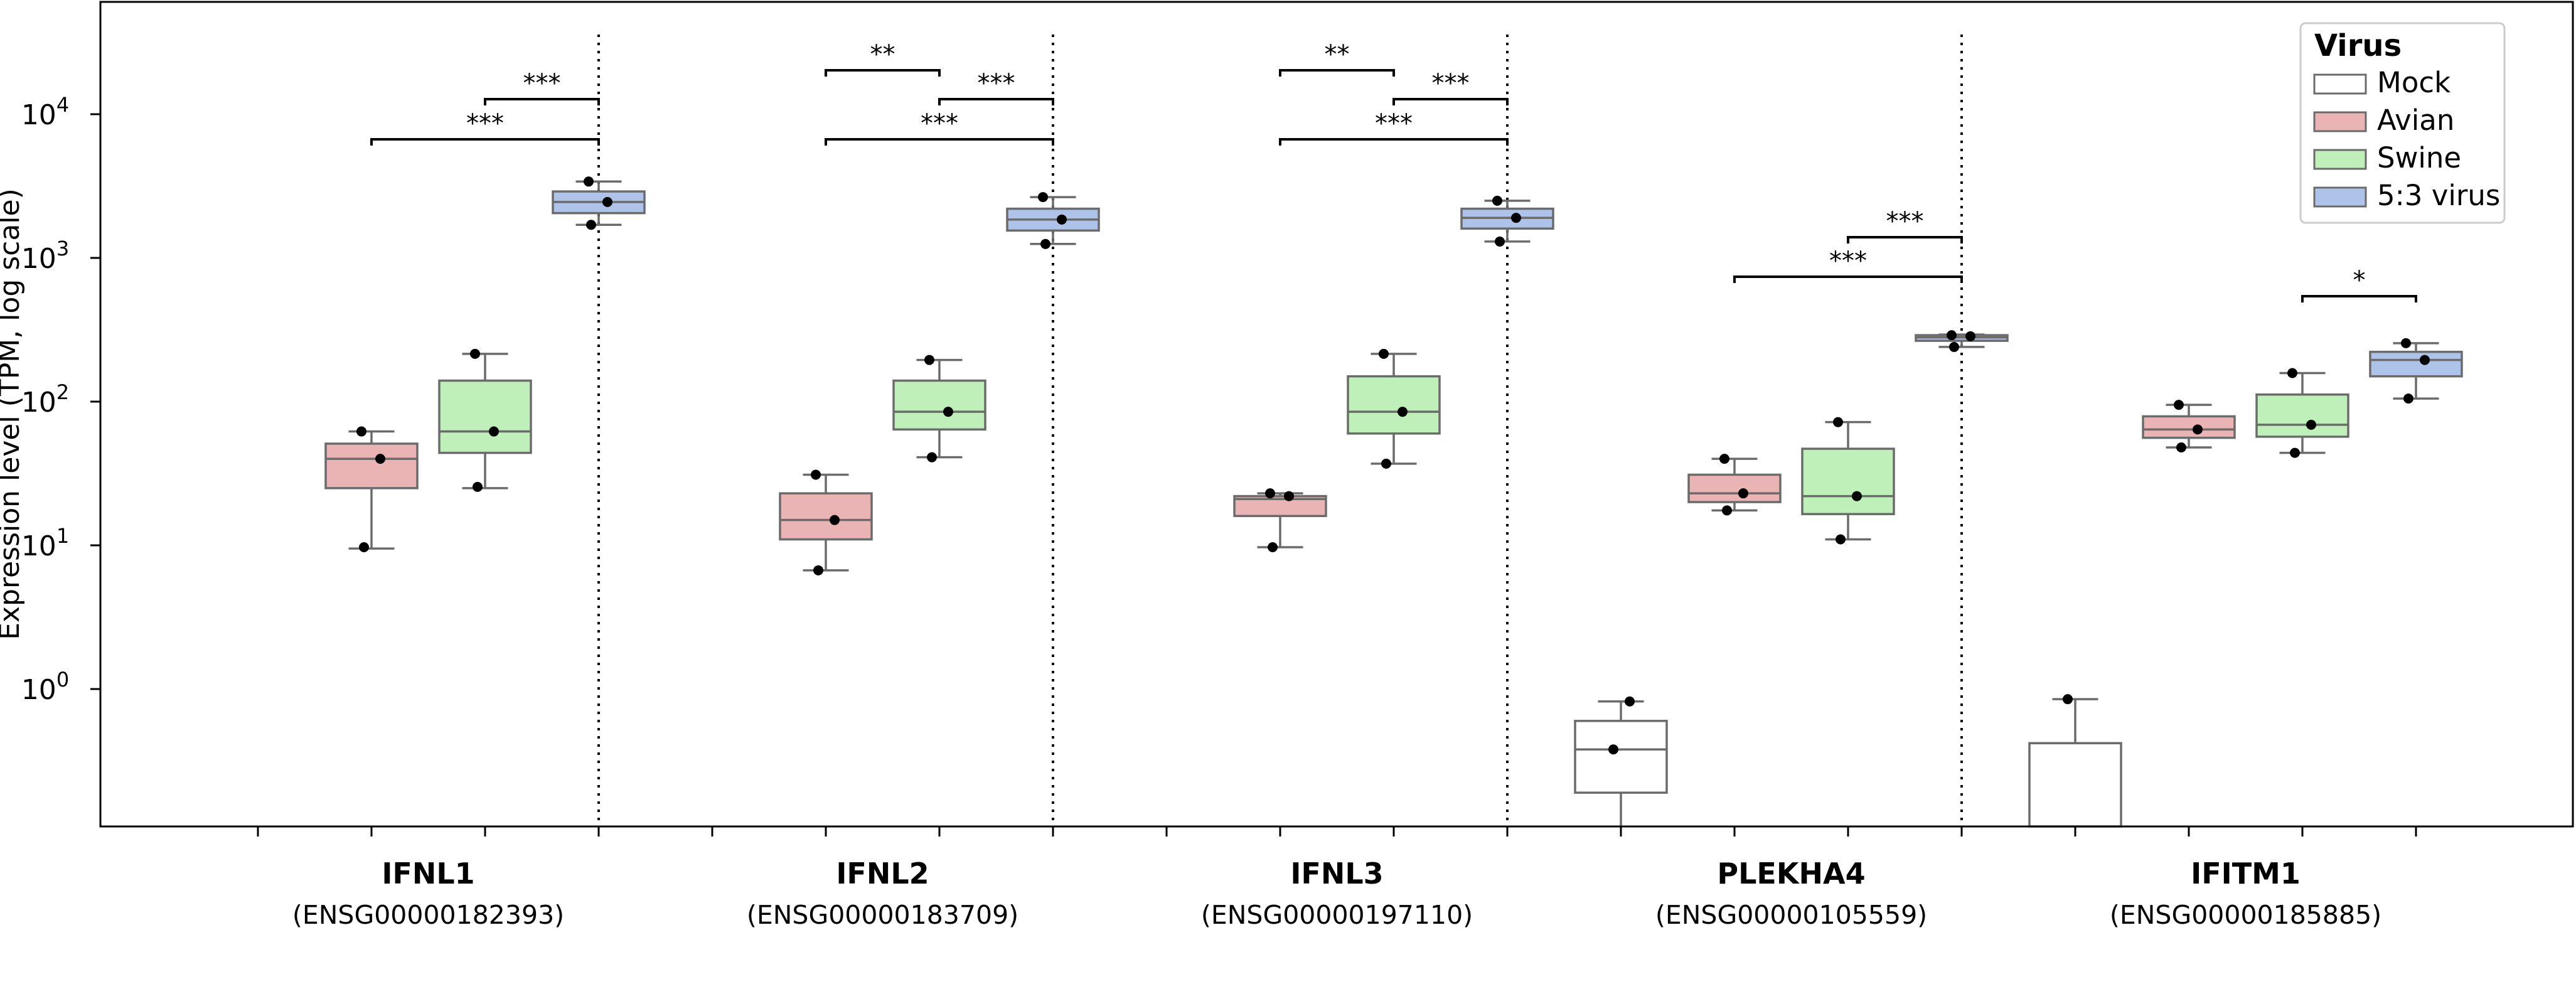 Image resolution: width=2576 pixels, height=989 pixels. Describe the element at coordinates (45, 112) in the screenshot. I see `y-tick-label: 10⁴` at that location.